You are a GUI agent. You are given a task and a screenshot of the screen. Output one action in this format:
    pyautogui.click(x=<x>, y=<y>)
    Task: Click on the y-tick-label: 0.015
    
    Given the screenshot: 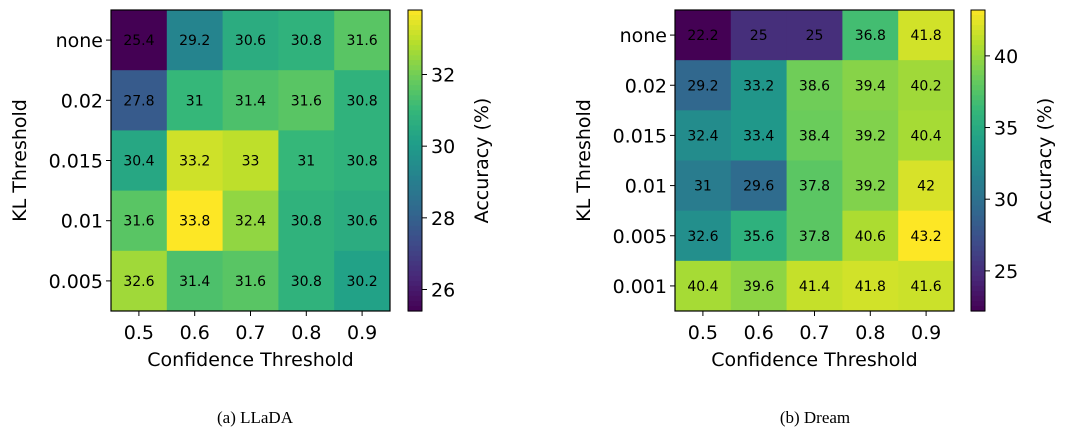 What is the action you would take?
    pyautogui.click(x=640, y=136)
    